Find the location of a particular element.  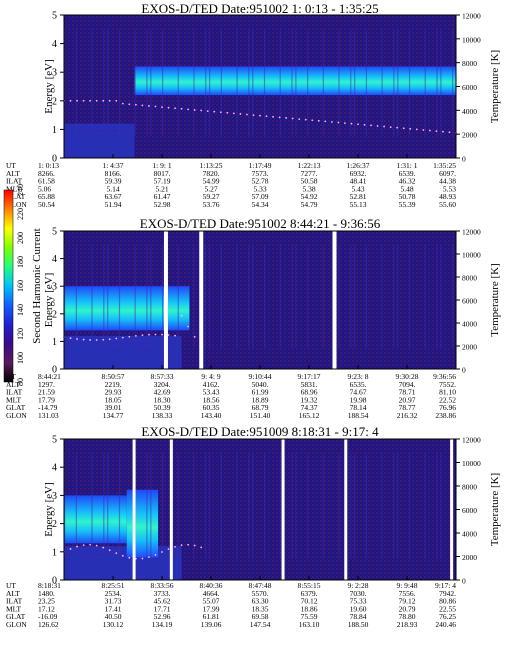

orbit-value: 6535. is located at coordinates (358, 384).